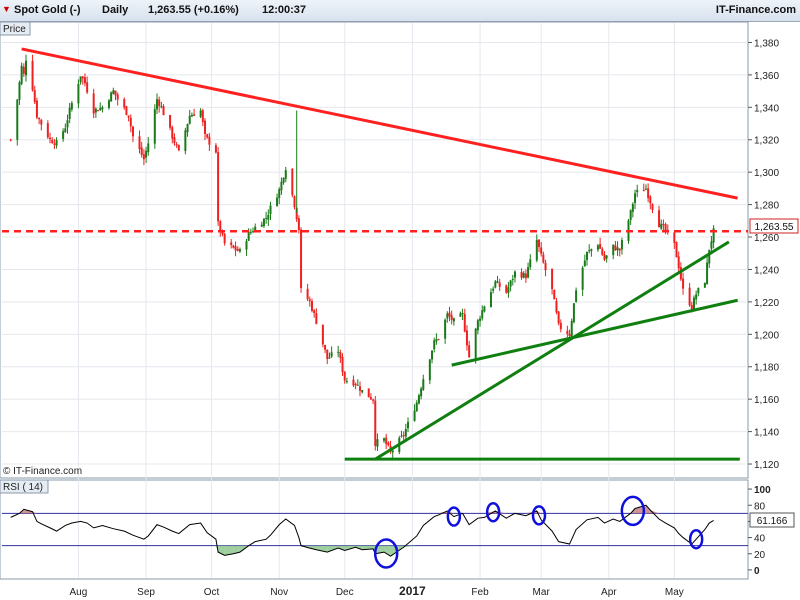  I want to click on rsi-overbought-fill, so click(648, 509).